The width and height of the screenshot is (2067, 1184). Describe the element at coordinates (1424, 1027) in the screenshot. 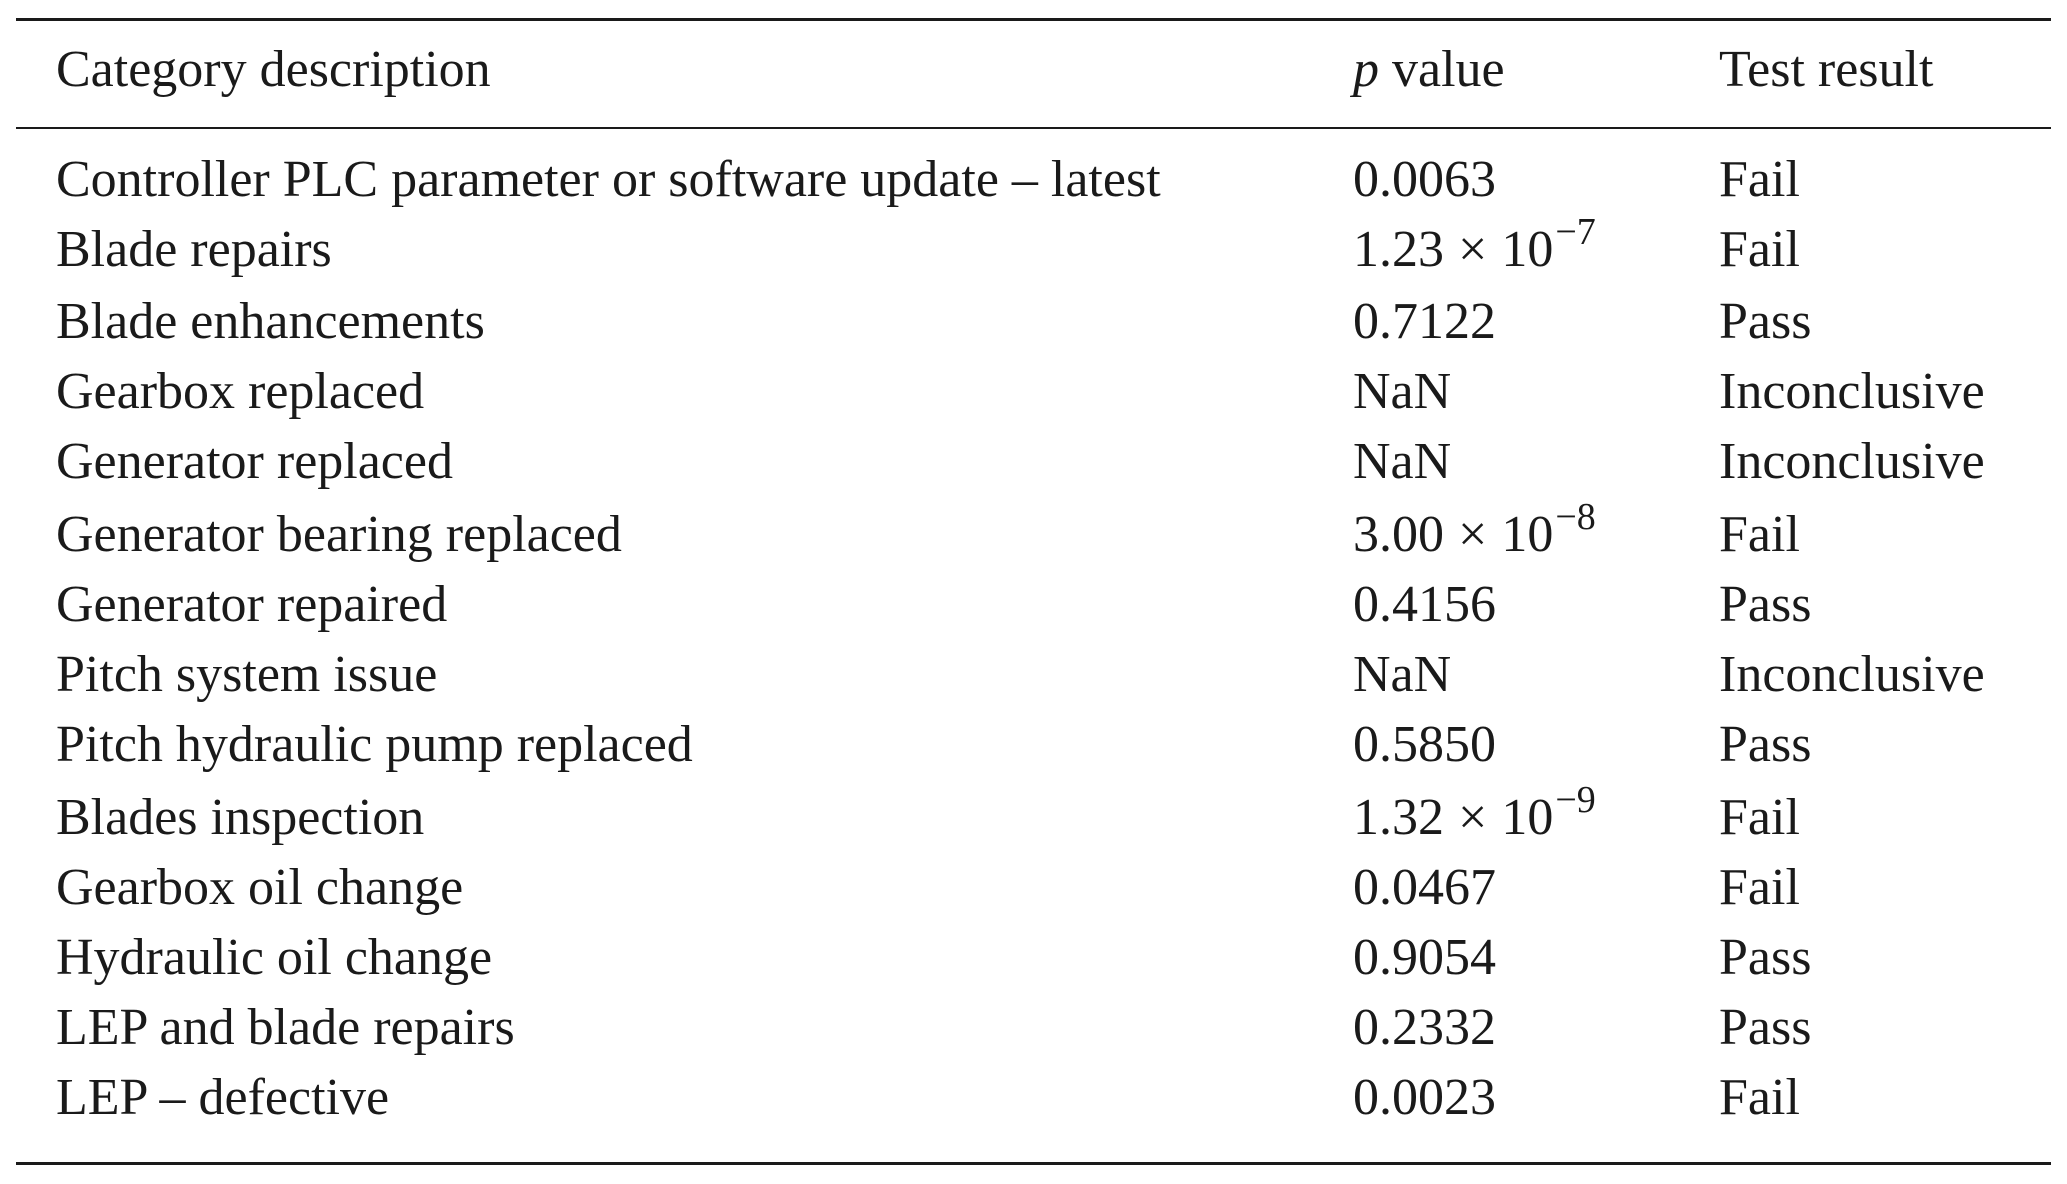

I see `row-p-value: 0.2332` at that location.